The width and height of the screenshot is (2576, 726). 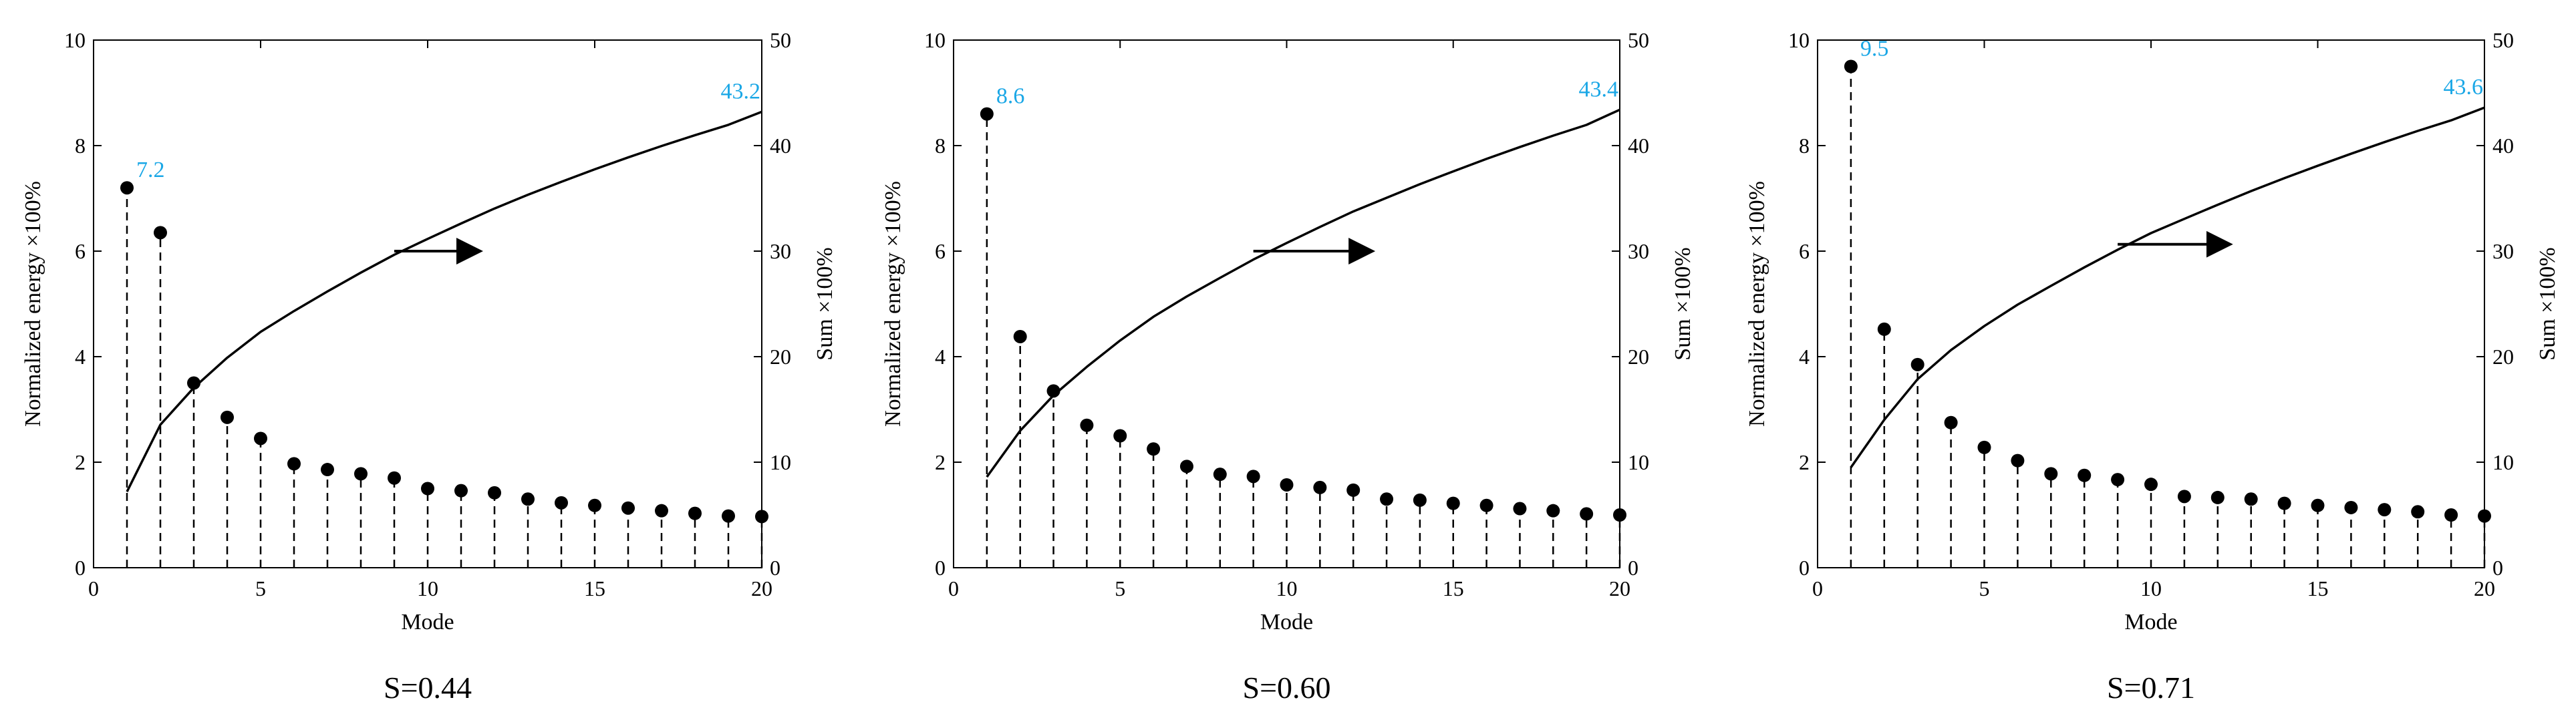 I want to click on y-left-tick-label: 6, so click(x=80, y=251).